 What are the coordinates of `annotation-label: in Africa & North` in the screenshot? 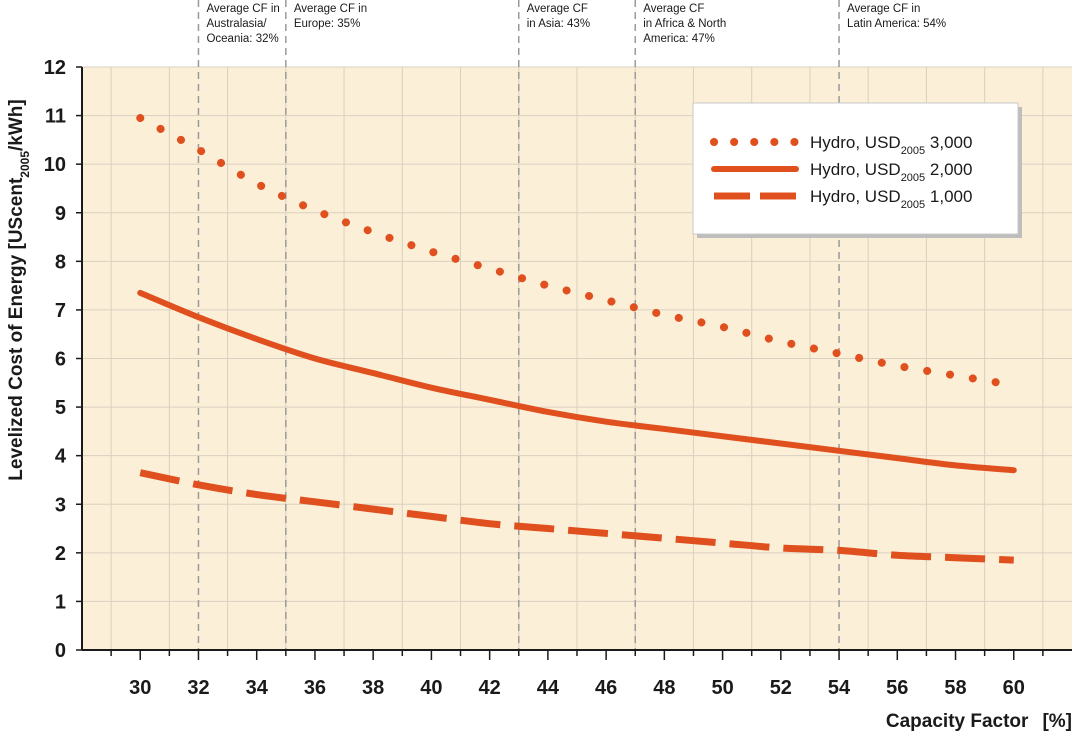 It's located at (684, 24).